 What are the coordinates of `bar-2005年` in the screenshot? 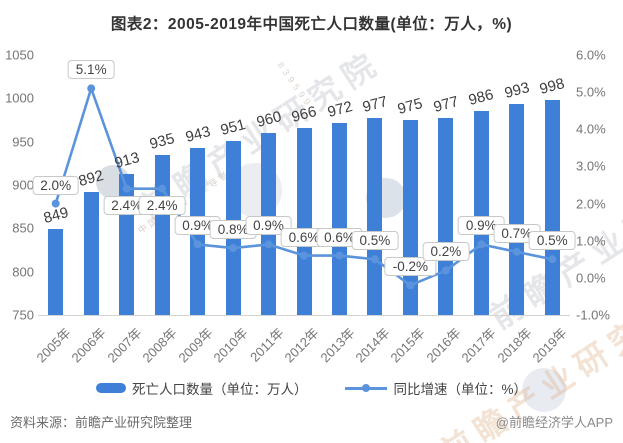 It's located at (56, 272).